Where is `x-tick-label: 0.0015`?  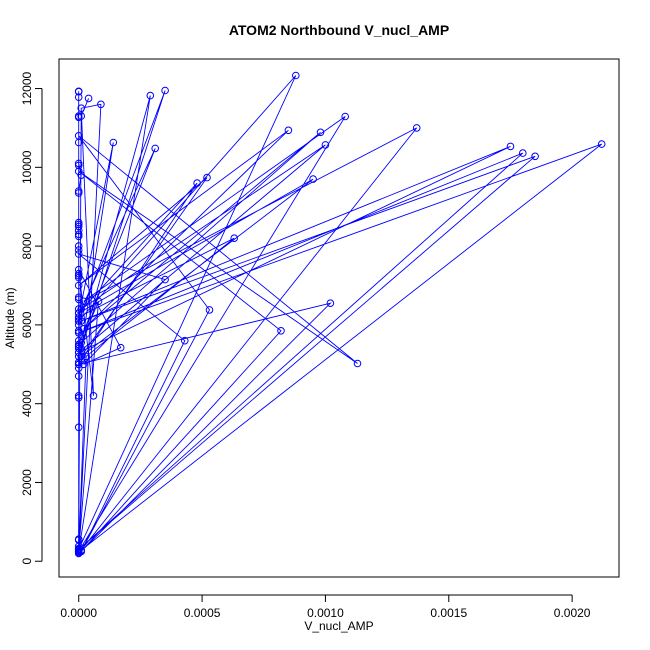
x-tick-label: 0.0015 is located at coordinates (448, 613).